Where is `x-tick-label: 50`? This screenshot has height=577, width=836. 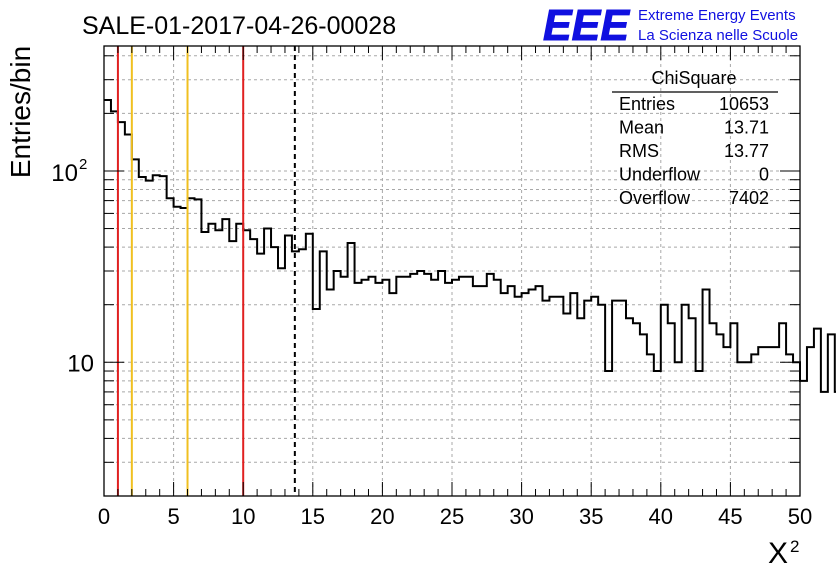
x-tick-label: 50 is located at coordinates (800, 516).